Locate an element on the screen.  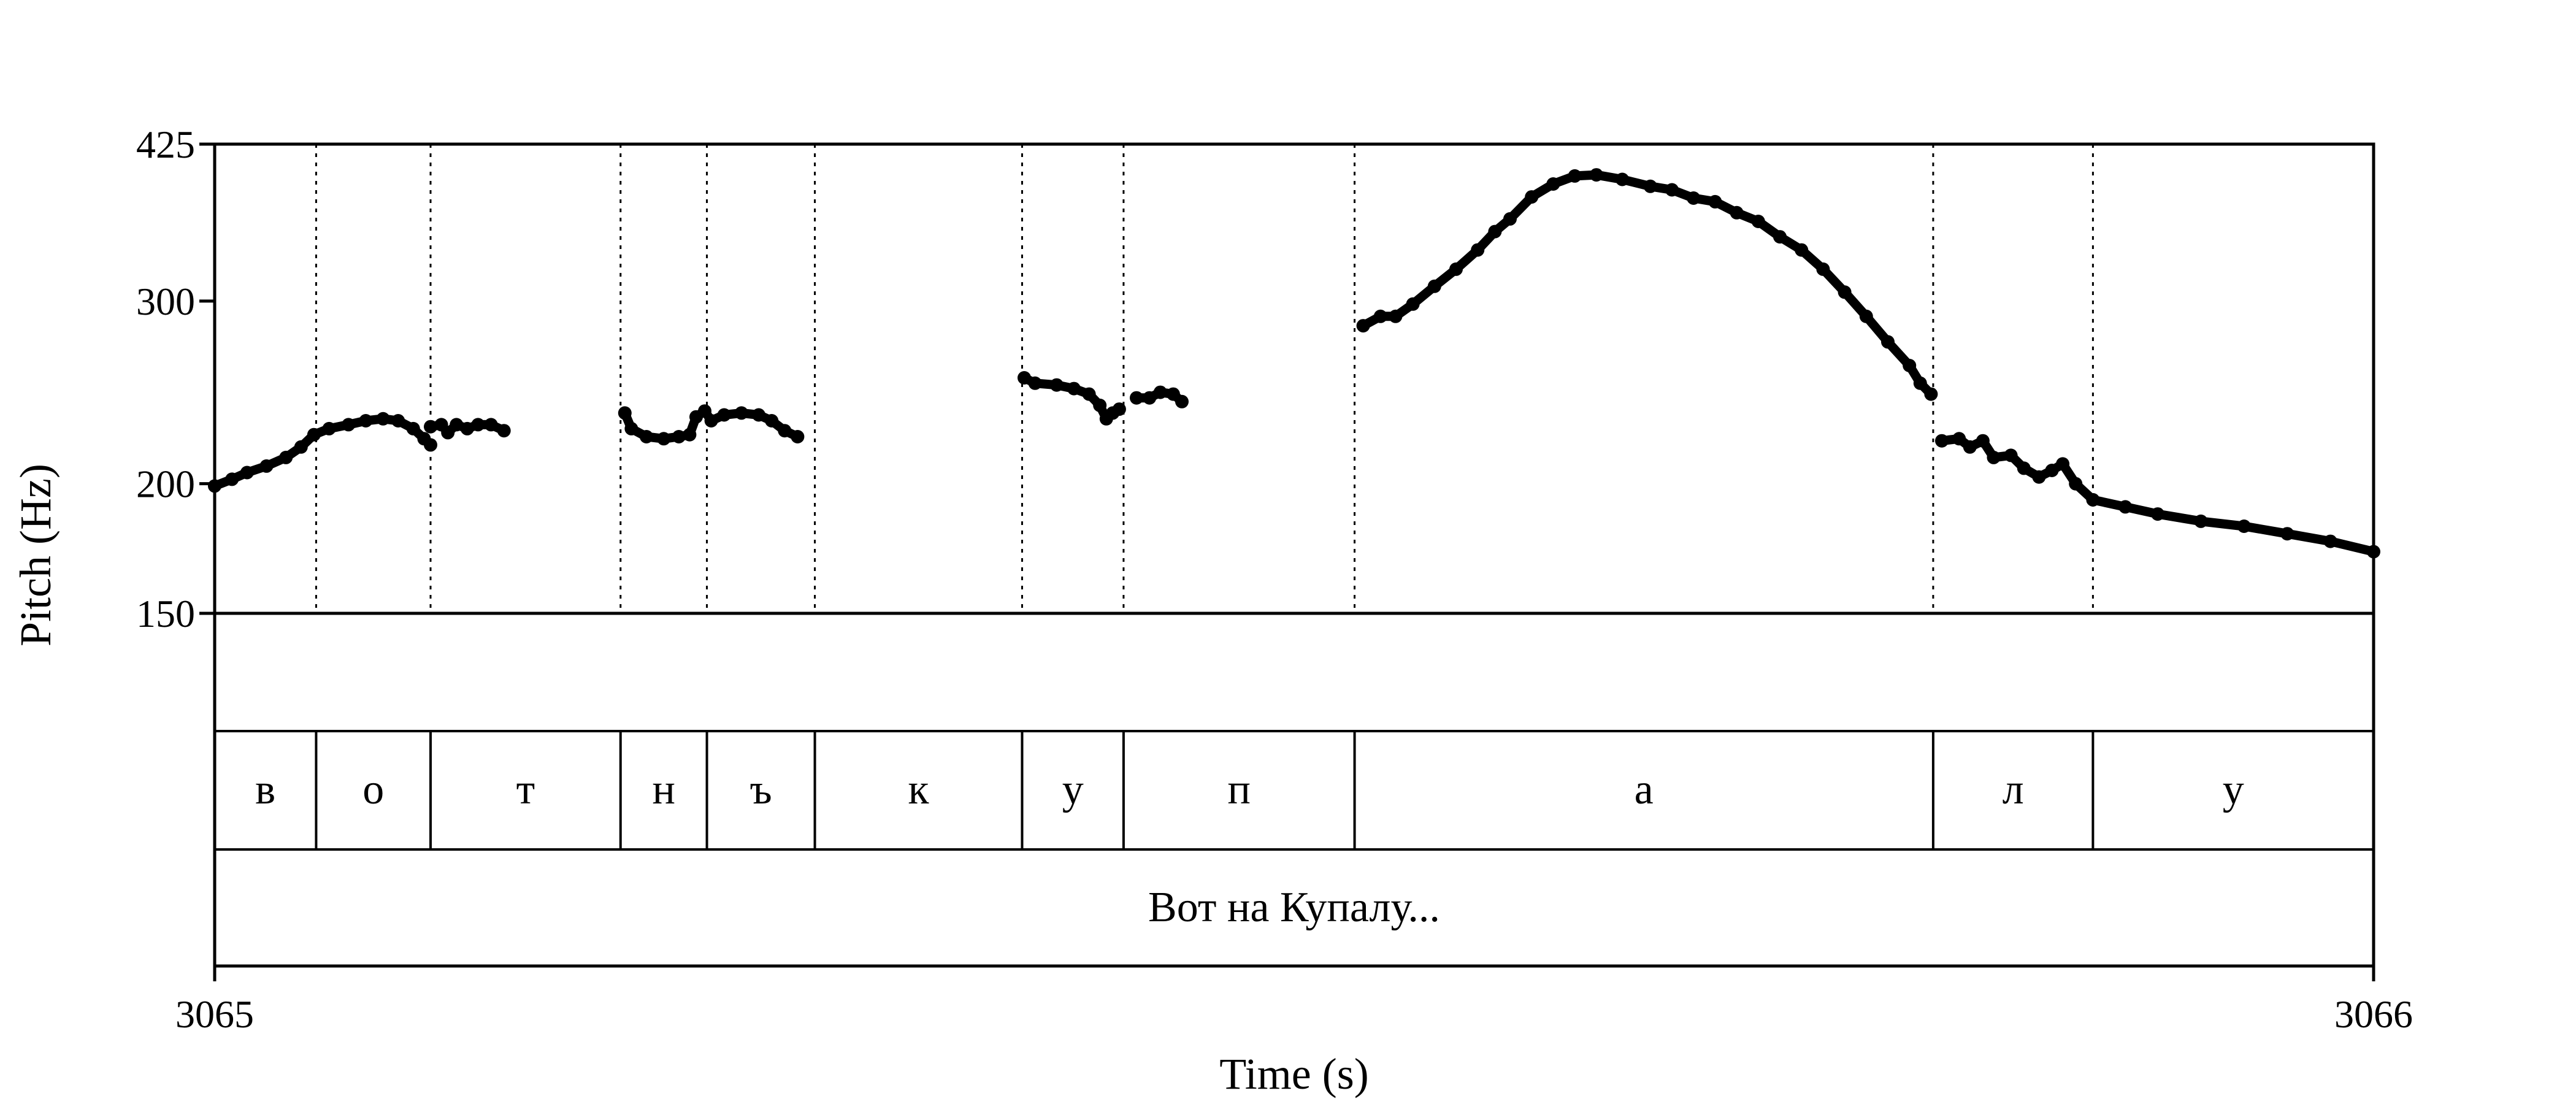
segment-label-2: т is located at coordinates (525, 789).